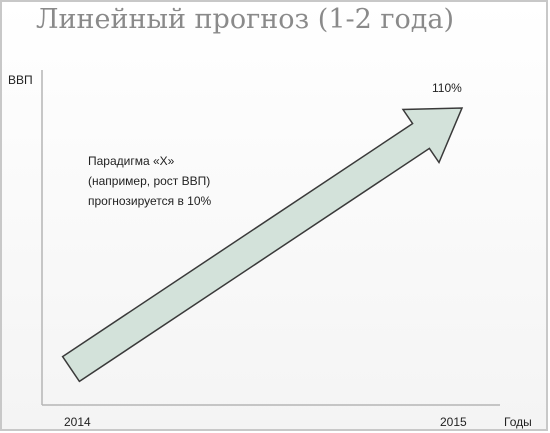 This screenshot has height=433, width=550. I want to click on note-line: (например, рост ВВП), so click(149, 181).